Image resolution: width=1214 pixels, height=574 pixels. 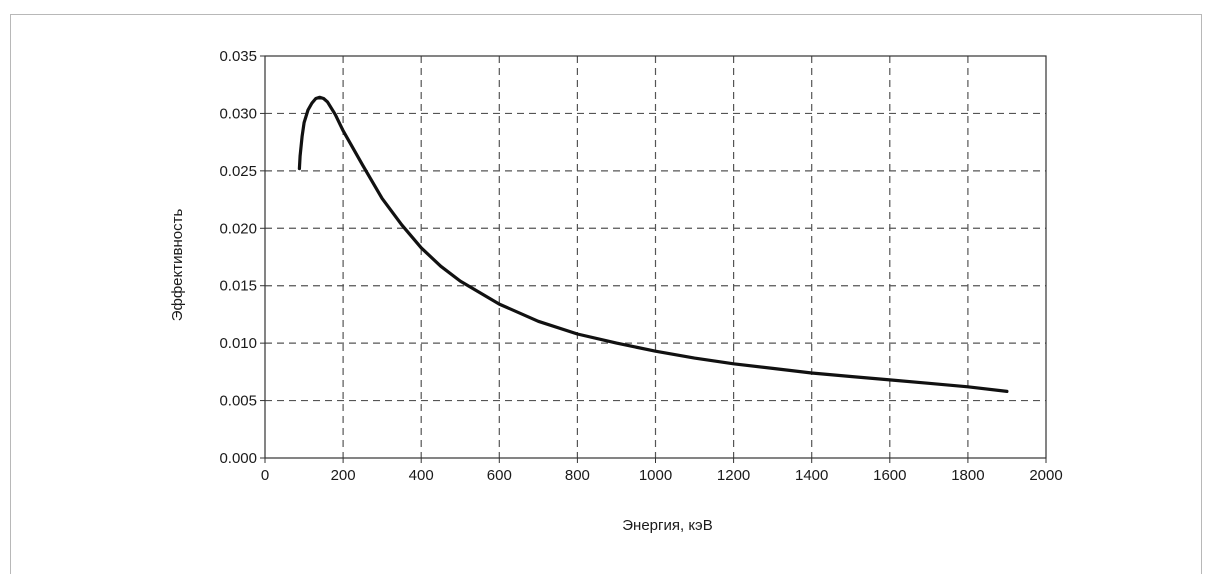 What do you see at coordinates (238, 228) in the screenshot?
I see `y-tick-label: 0.020` at bounding box center [238, 228].